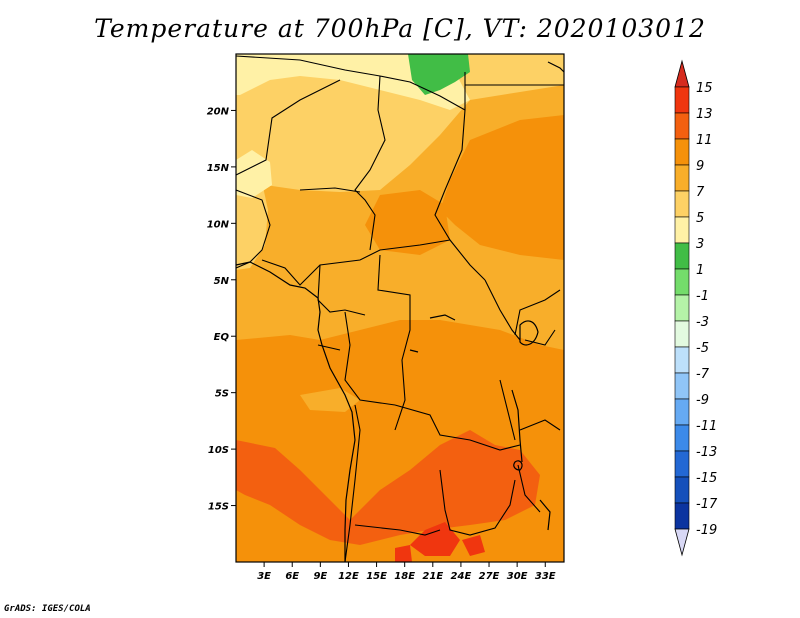 The height and width of the screenshot is (618, 800). What do you see at coordinates (700, 166) in the screenshot?
I see `colorbar-level-label: 9` at bounding box center [700, 166].